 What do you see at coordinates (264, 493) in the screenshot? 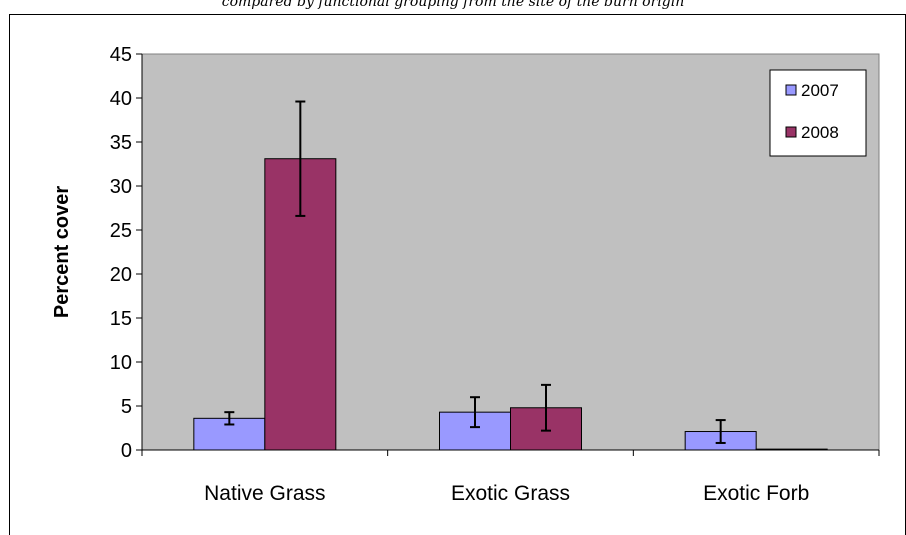
I see `x-category-label: Native Grass` at bounding box center [264, 493].